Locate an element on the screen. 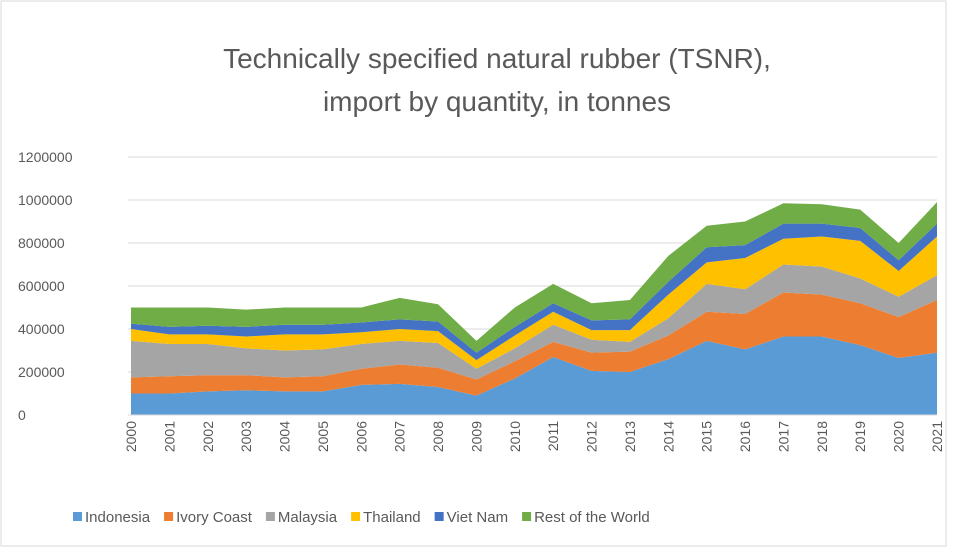 Image resolution: width=954 pixels, height=556 pixels. x-tick-label: 2013 is located at coordinates (630, 436).